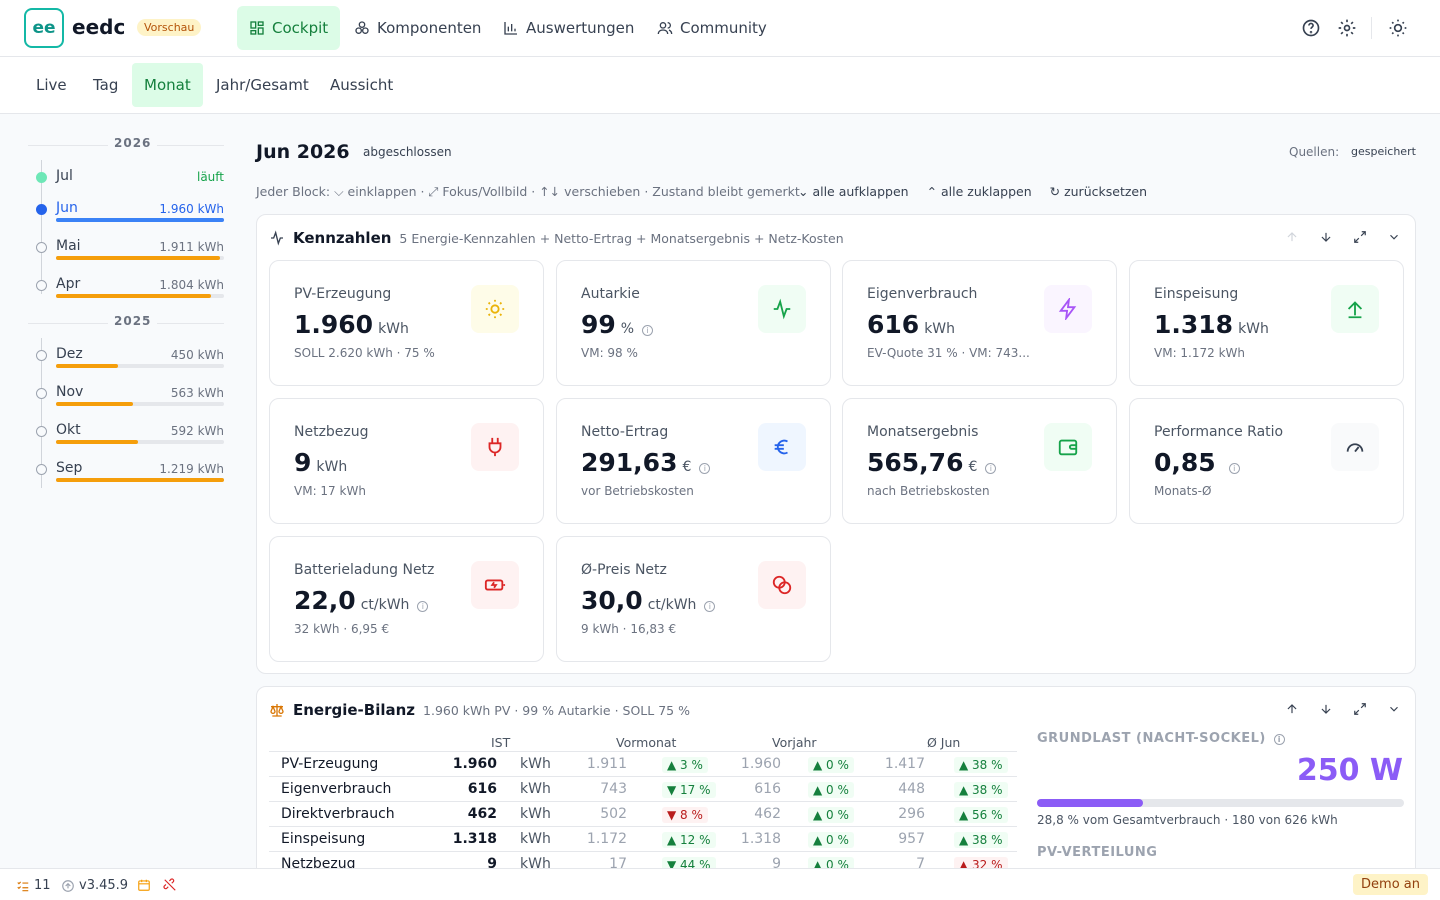 This screenshot has width=1440, height=900. Describe the element at coordinates (170, 885) in the screenshot. I see `connection-button` at that location.